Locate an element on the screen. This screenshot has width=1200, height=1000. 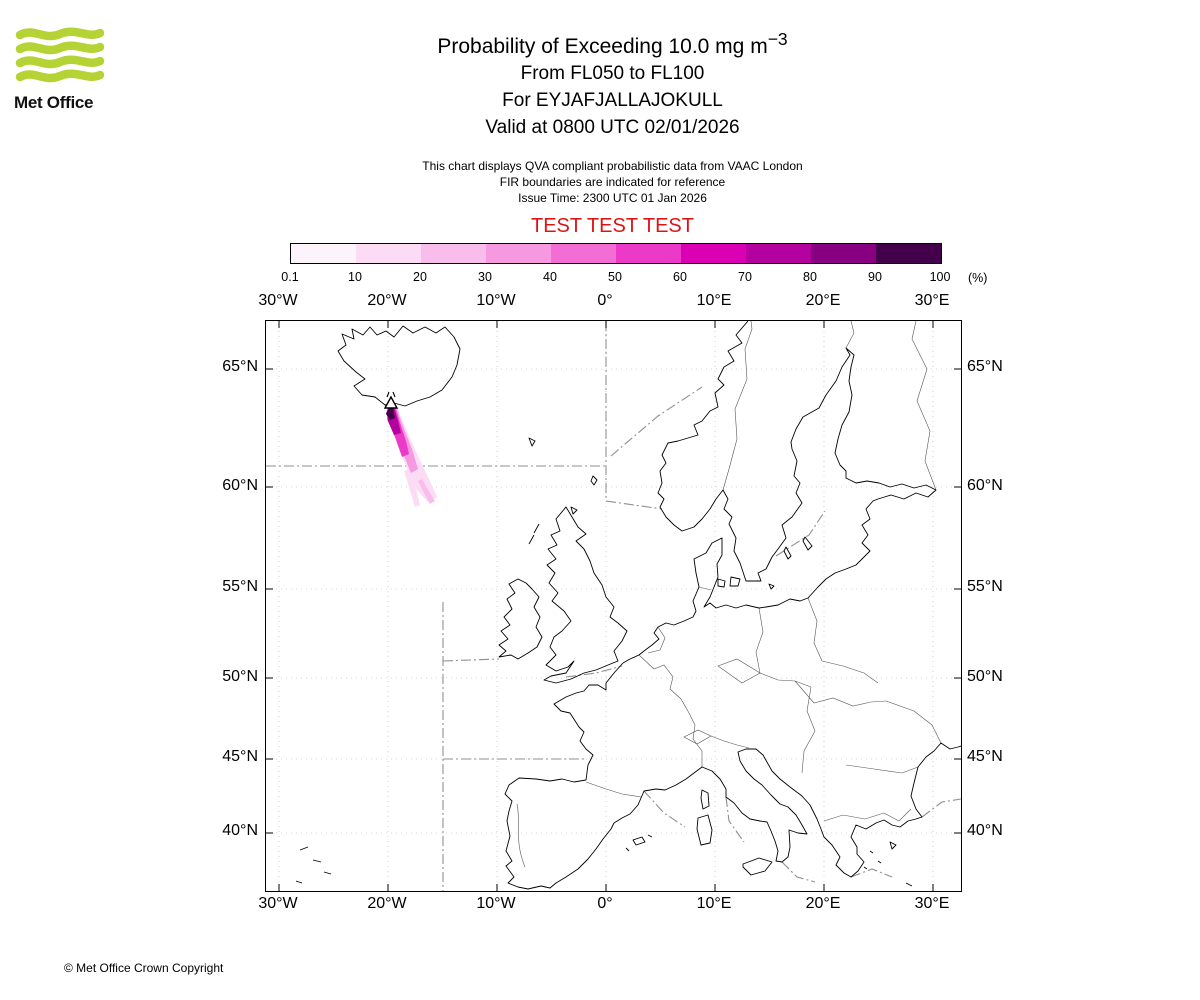
lat-label-left: 45°N is located at coordinates (240, 756).